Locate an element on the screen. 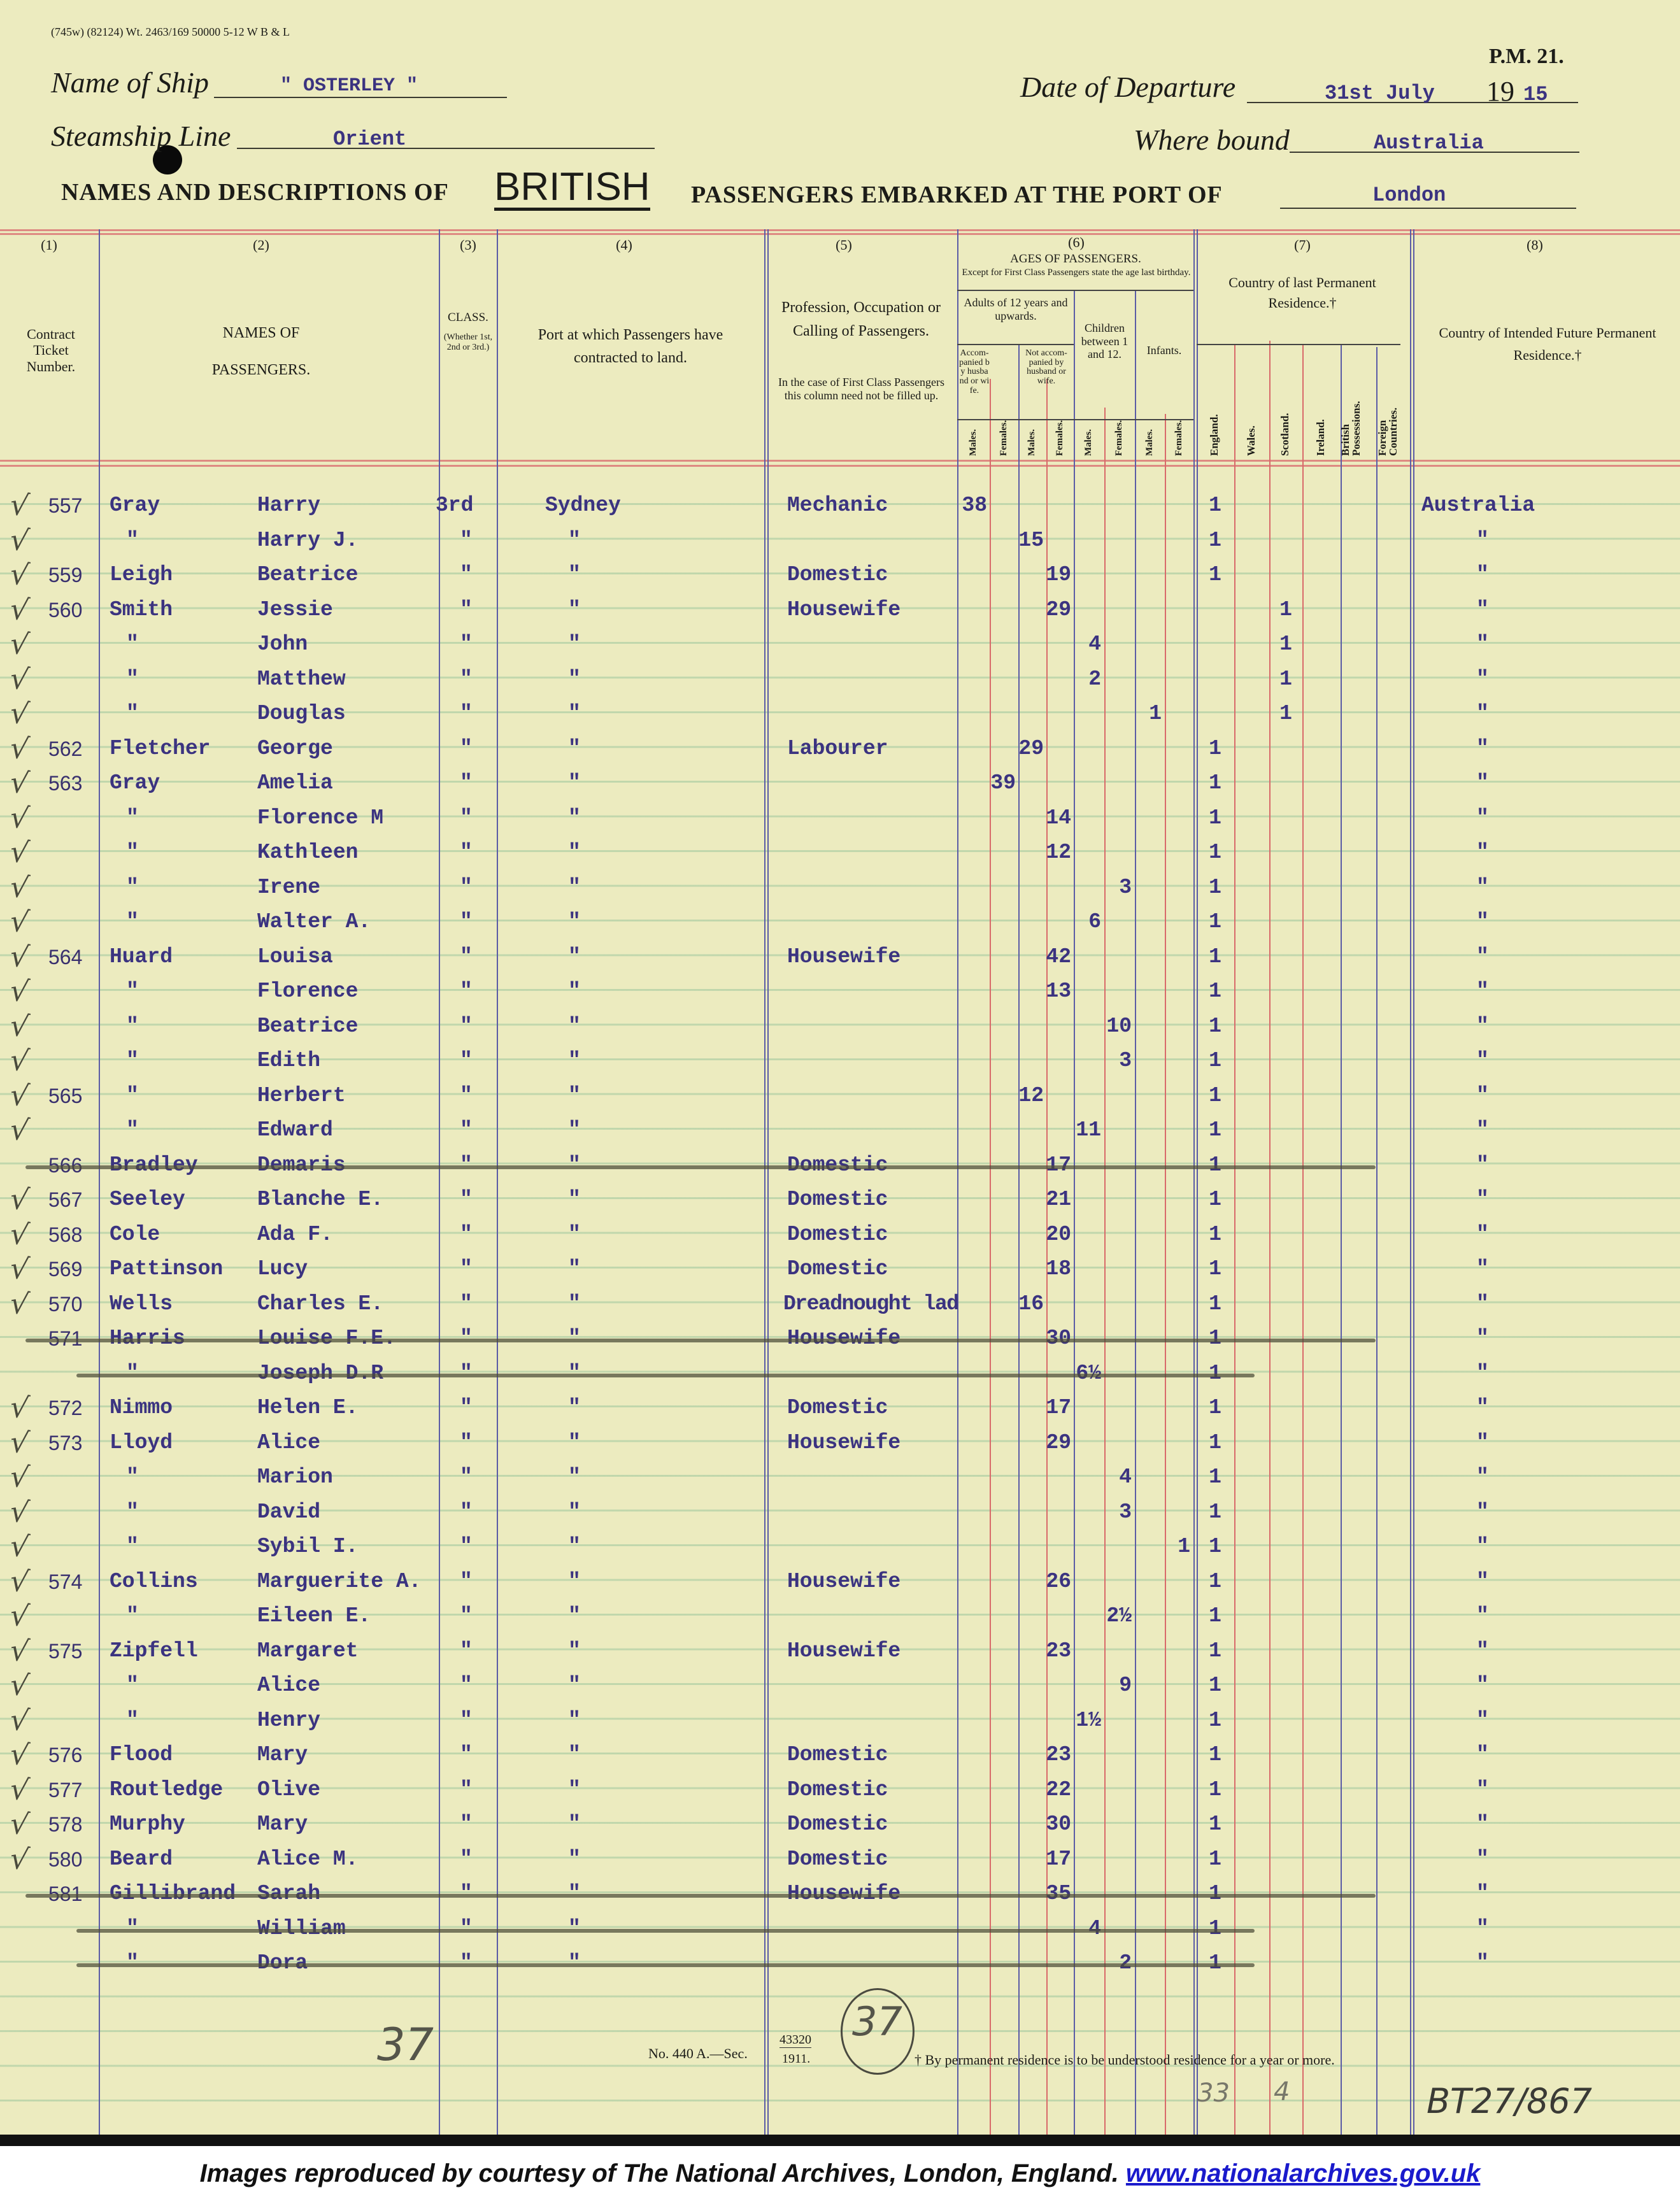 Image resolution: width=1680 pixels, height=2204 pixels. form-reference-year: 1911. is located at coordinates (796, 2059).